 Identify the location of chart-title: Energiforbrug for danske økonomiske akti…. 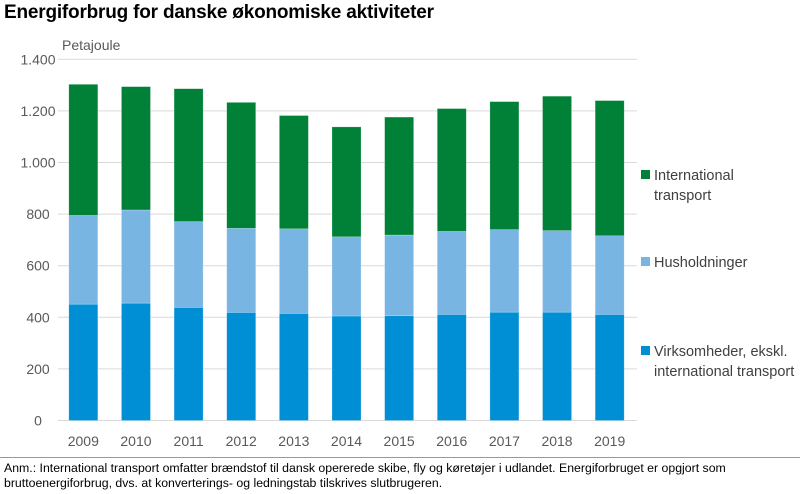
(219, 12).